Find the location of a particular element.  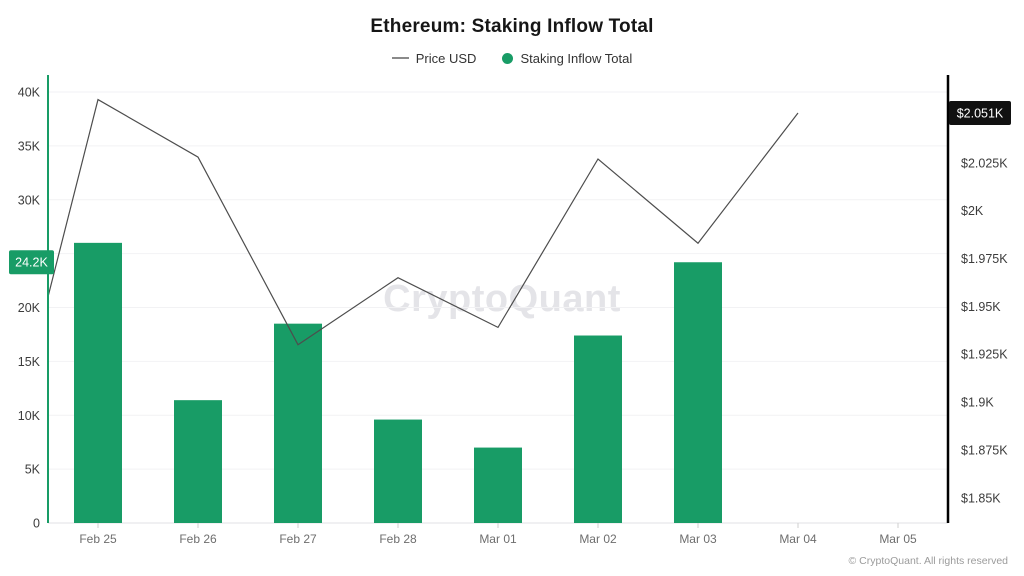

legend: Price USD Staking Inflow Total is located at coordinates (512, 58).